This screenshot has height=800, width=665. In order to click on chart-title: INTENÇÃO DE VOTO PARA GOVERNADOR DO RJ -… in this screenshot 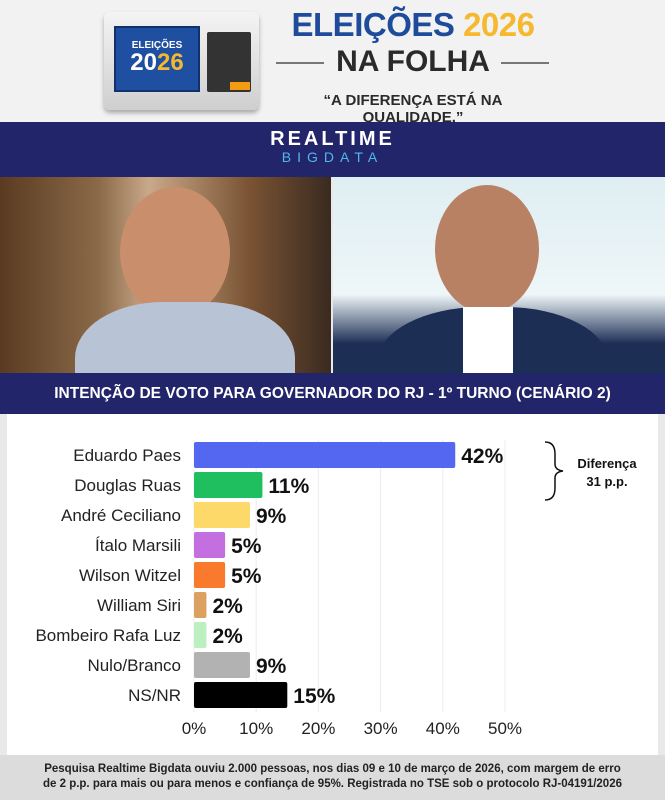, I will do `click(332, 393)`.